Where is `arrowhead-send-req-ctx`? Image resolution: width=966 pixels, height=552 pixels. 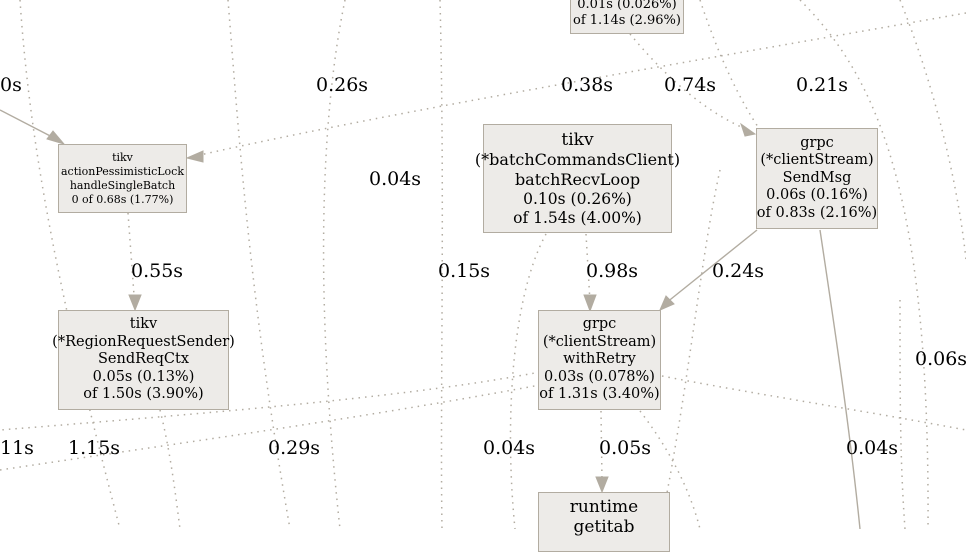 arrowhead-send-req-ctx is located at coordinates (135, 303).